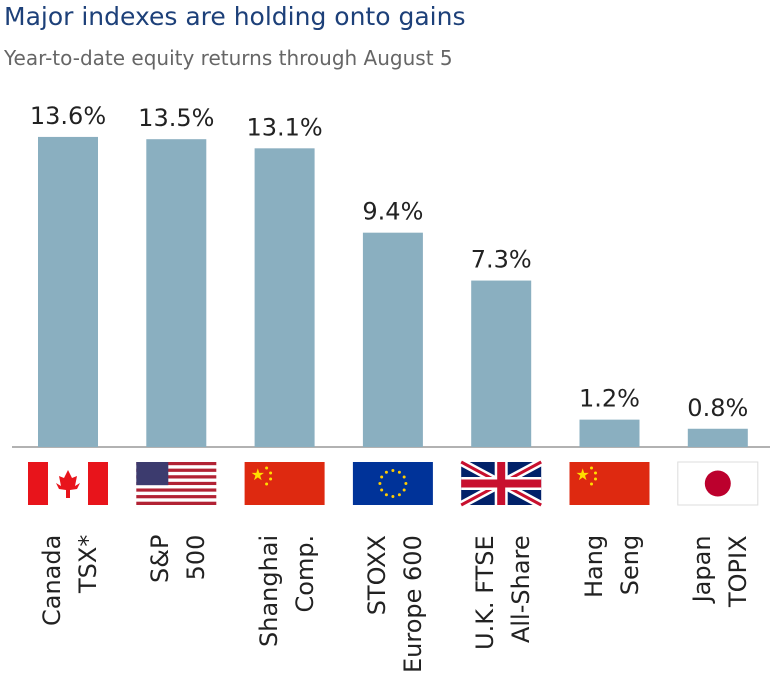 The height and width of the screenshot is (682, 775). I want to click on category-label-line: Comp., so click(304, 573).